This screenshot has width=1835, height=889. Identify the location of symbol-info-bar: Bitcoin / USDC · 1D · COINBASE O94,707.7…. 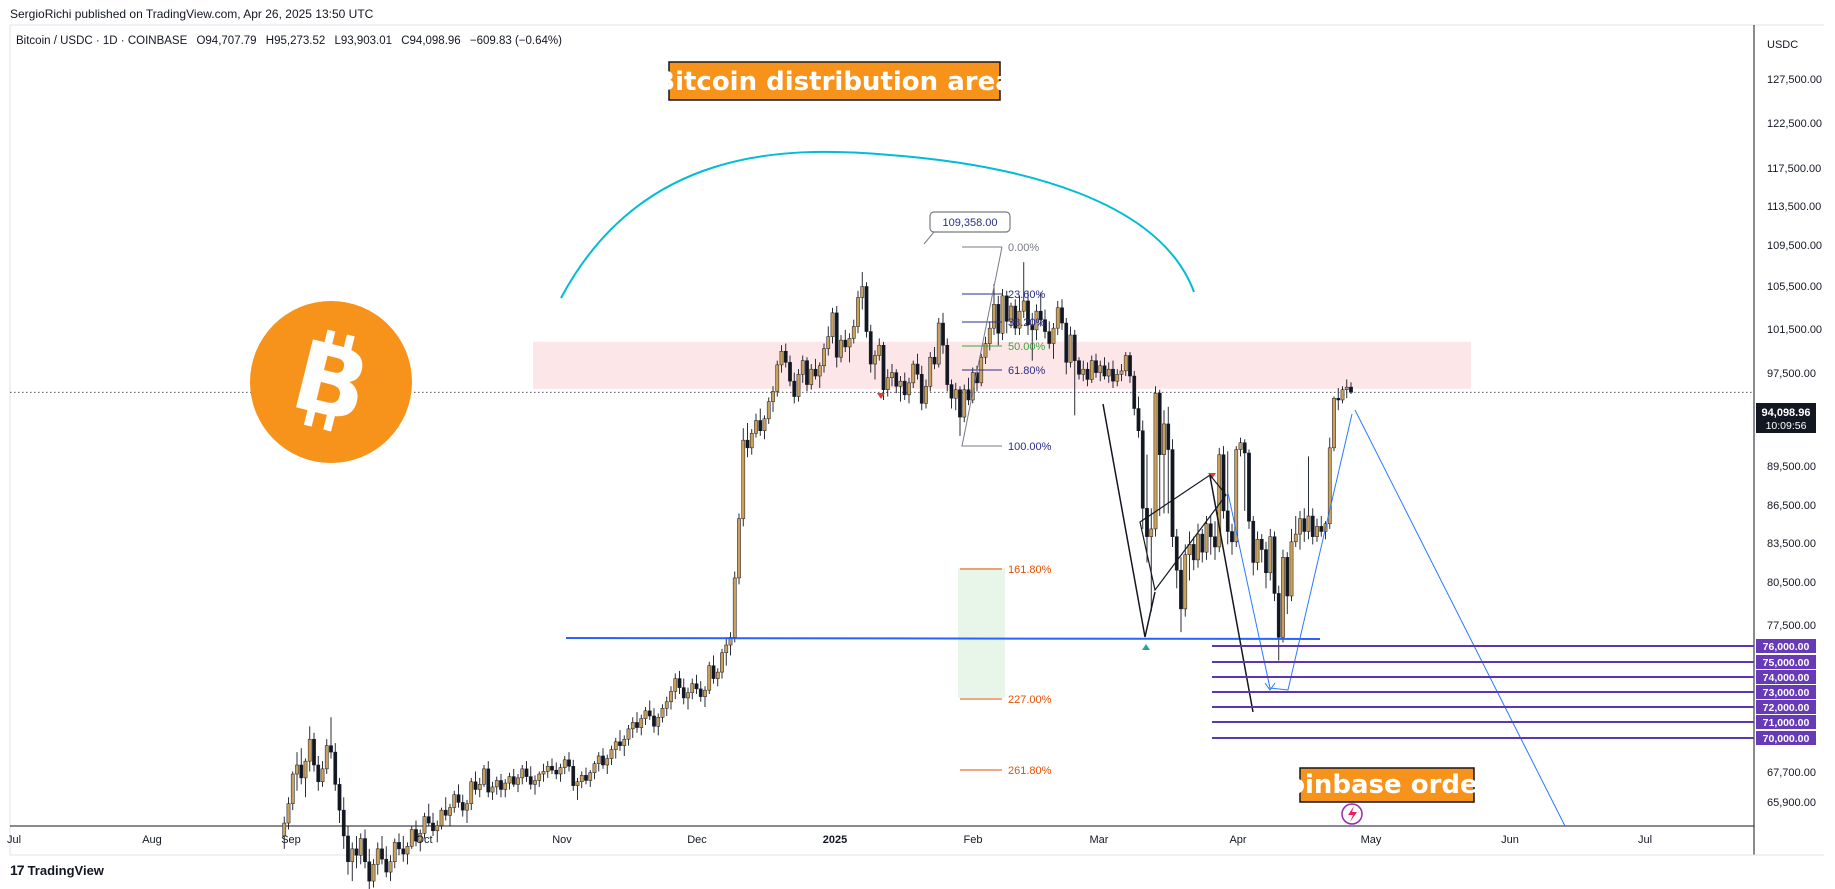
(289, 41).